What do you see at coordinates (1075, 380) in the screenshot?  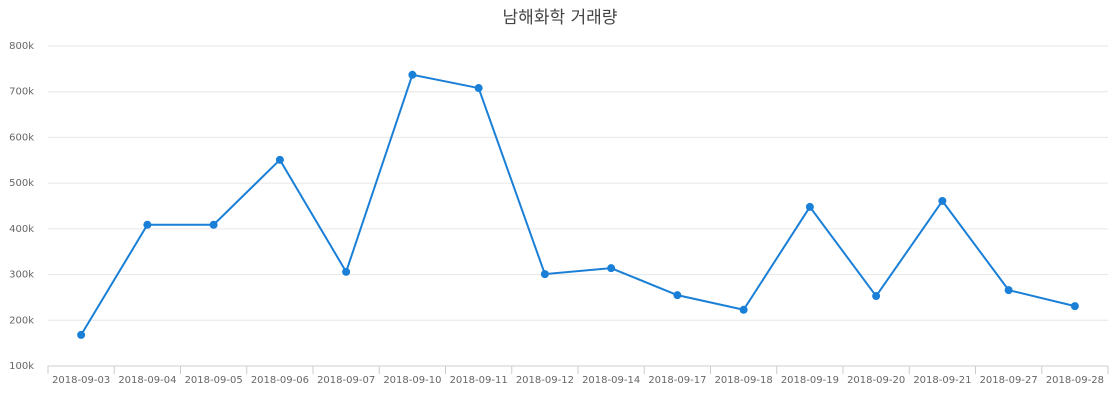 I see `x-tick-label: 2018-09-28` at bounding box center [1075, 380].